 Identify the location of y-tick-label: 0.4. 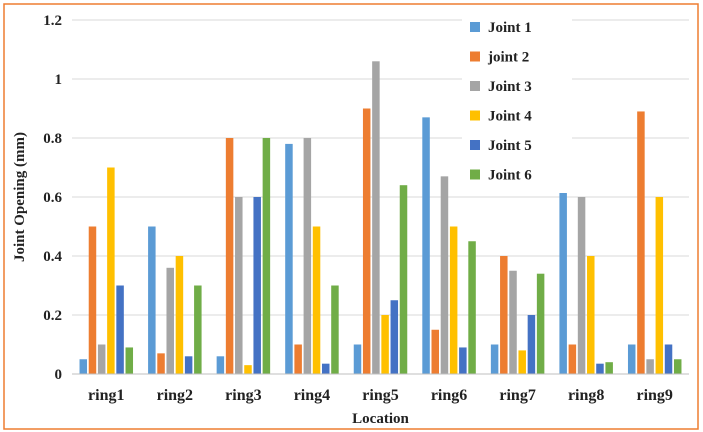
(52, 257).